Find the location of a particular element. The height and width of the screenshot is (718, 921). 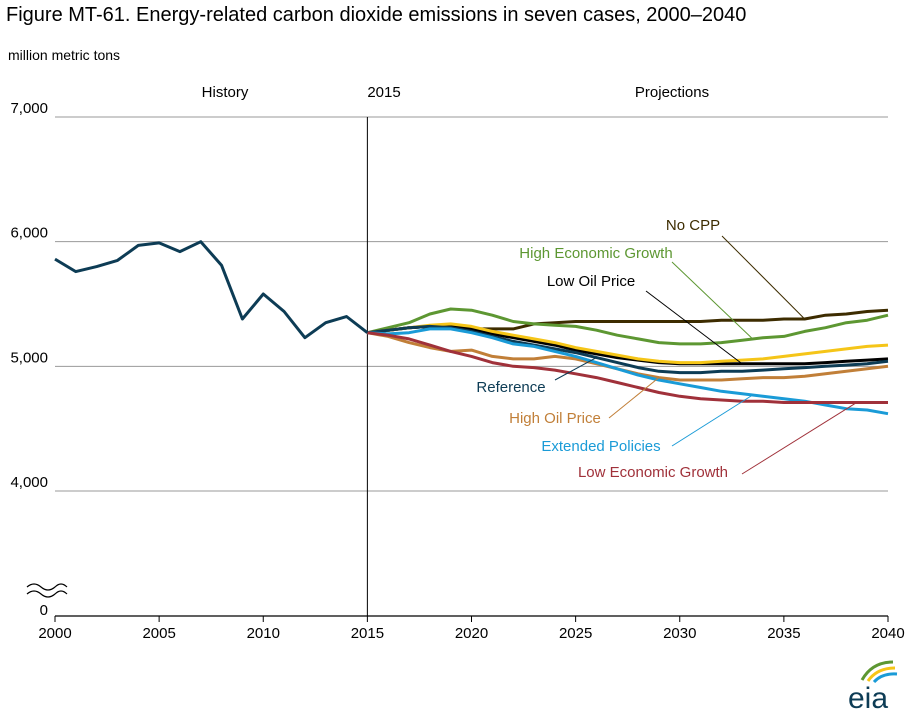

leader-line-low-oil-price is located at coordinates (694, 327).